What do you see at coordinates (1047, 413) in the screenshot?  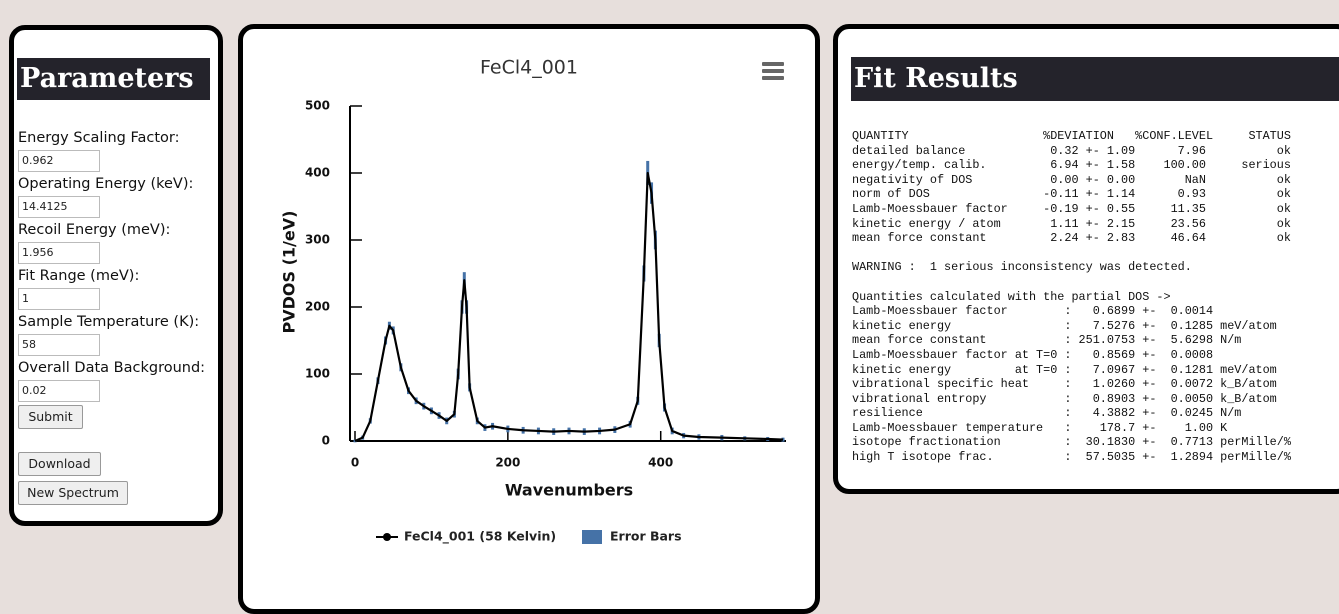 I see `quantity-line: resilience : 4.3882 +- 0.0245 N/m` at bounding box center [1047, 413].